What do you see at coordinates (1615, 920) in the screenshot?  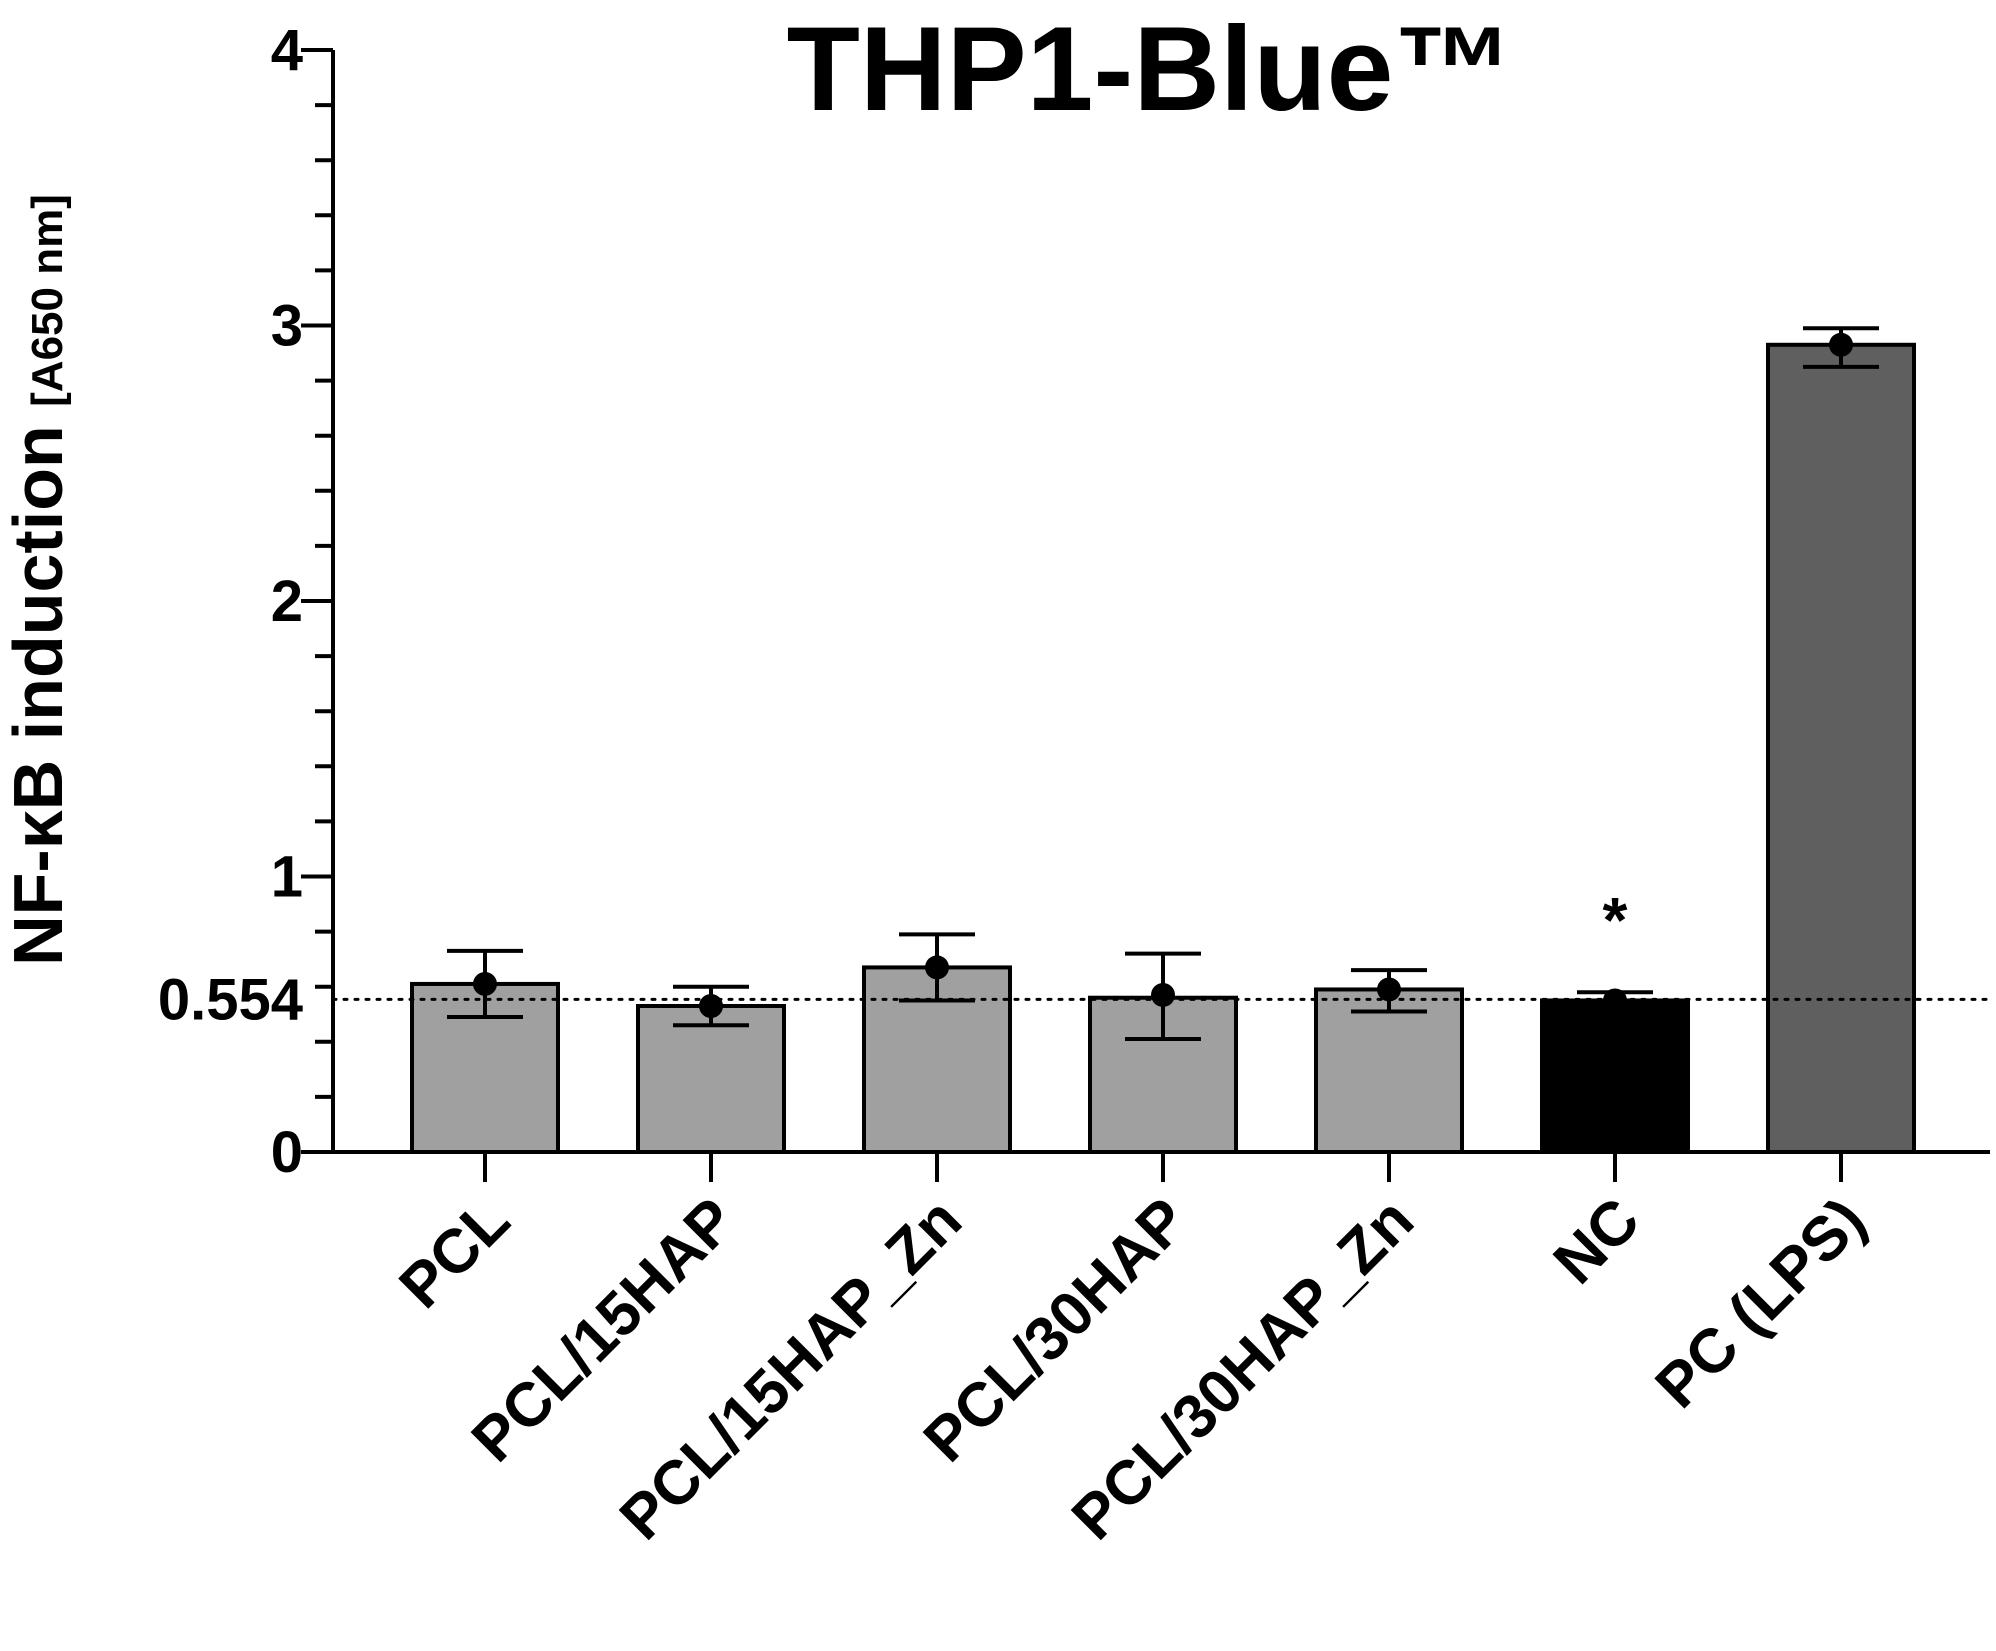 I see `significance-annotation-0: *` at bounding box center [1615, 920].